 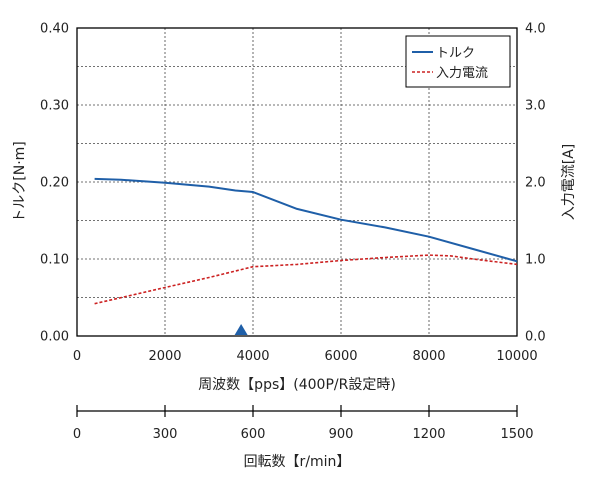 I want to click on operating-point-marker, so click(x=241, y=329).